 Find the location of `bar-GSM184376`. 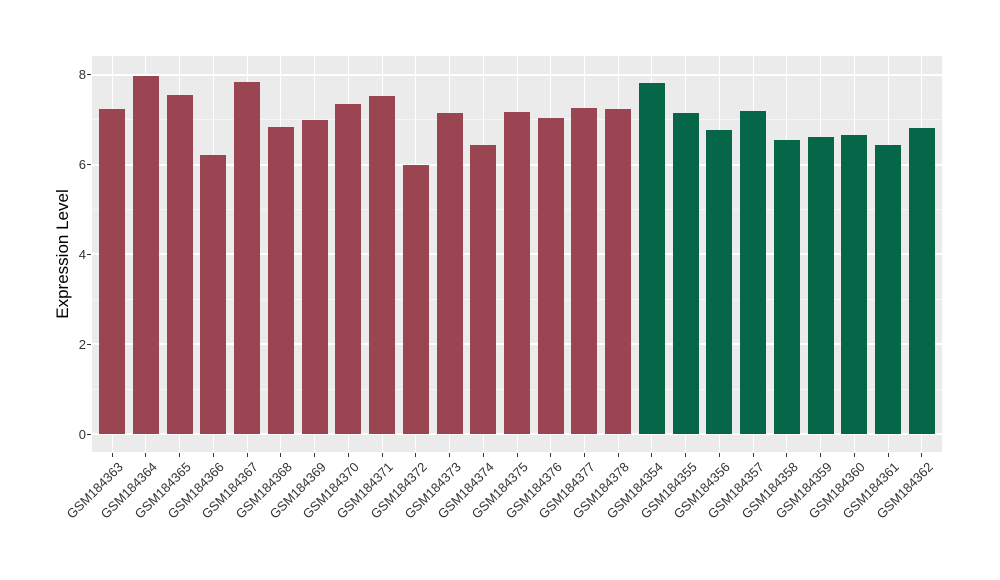

bar-GSM184376 is located at coordinates (550, 276).